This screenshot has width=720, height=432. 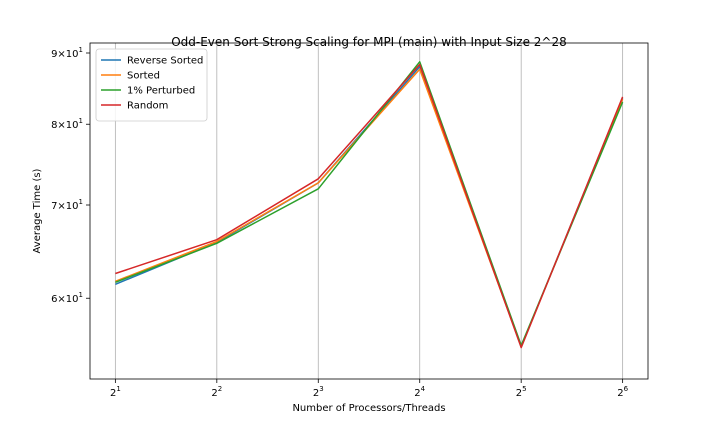 What do you see at coordinates (368, 408) in the screenshot?
I see `x-axis-label: Number of Processors/Threads` at bounding box center [368, 408].